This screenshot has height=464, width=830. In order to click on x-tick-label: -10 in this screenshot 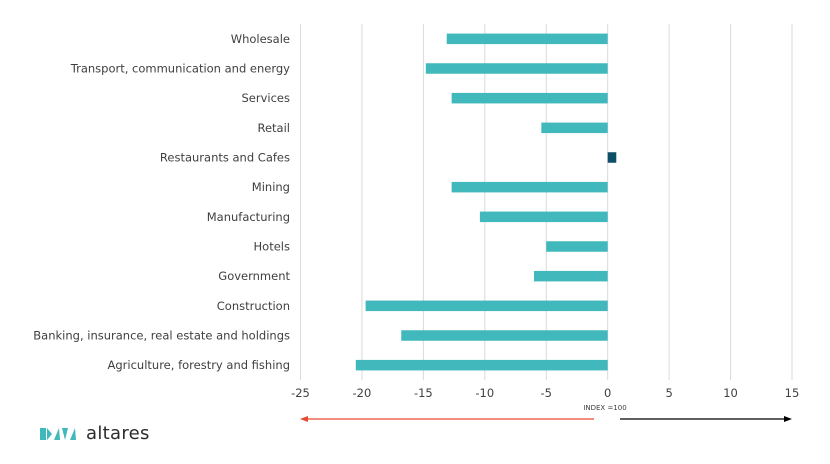, I will do `click(484, 393)`.